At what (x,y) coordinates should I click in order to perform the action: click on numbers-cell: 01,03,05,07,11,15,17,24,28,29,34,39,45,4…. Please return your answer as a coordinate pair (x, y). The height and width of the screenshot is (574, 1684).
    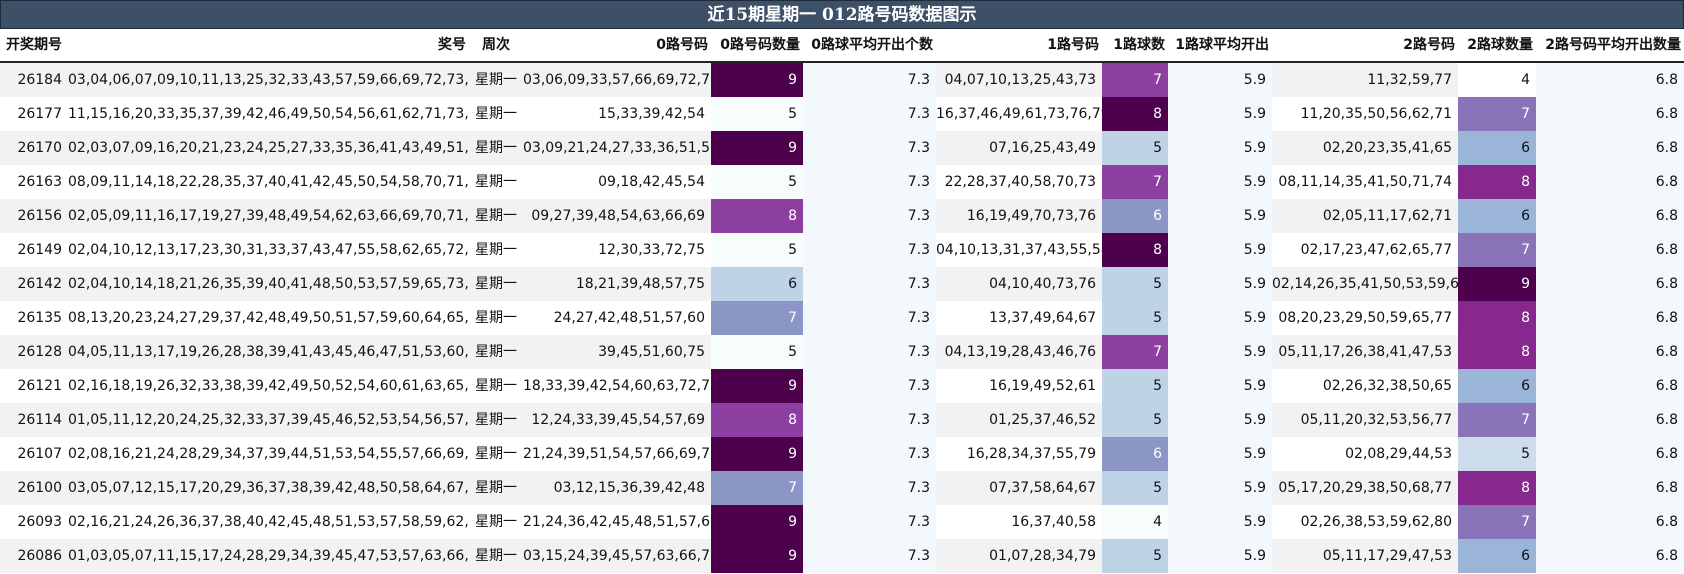
    Looking at the image, I should click on (268, 556).